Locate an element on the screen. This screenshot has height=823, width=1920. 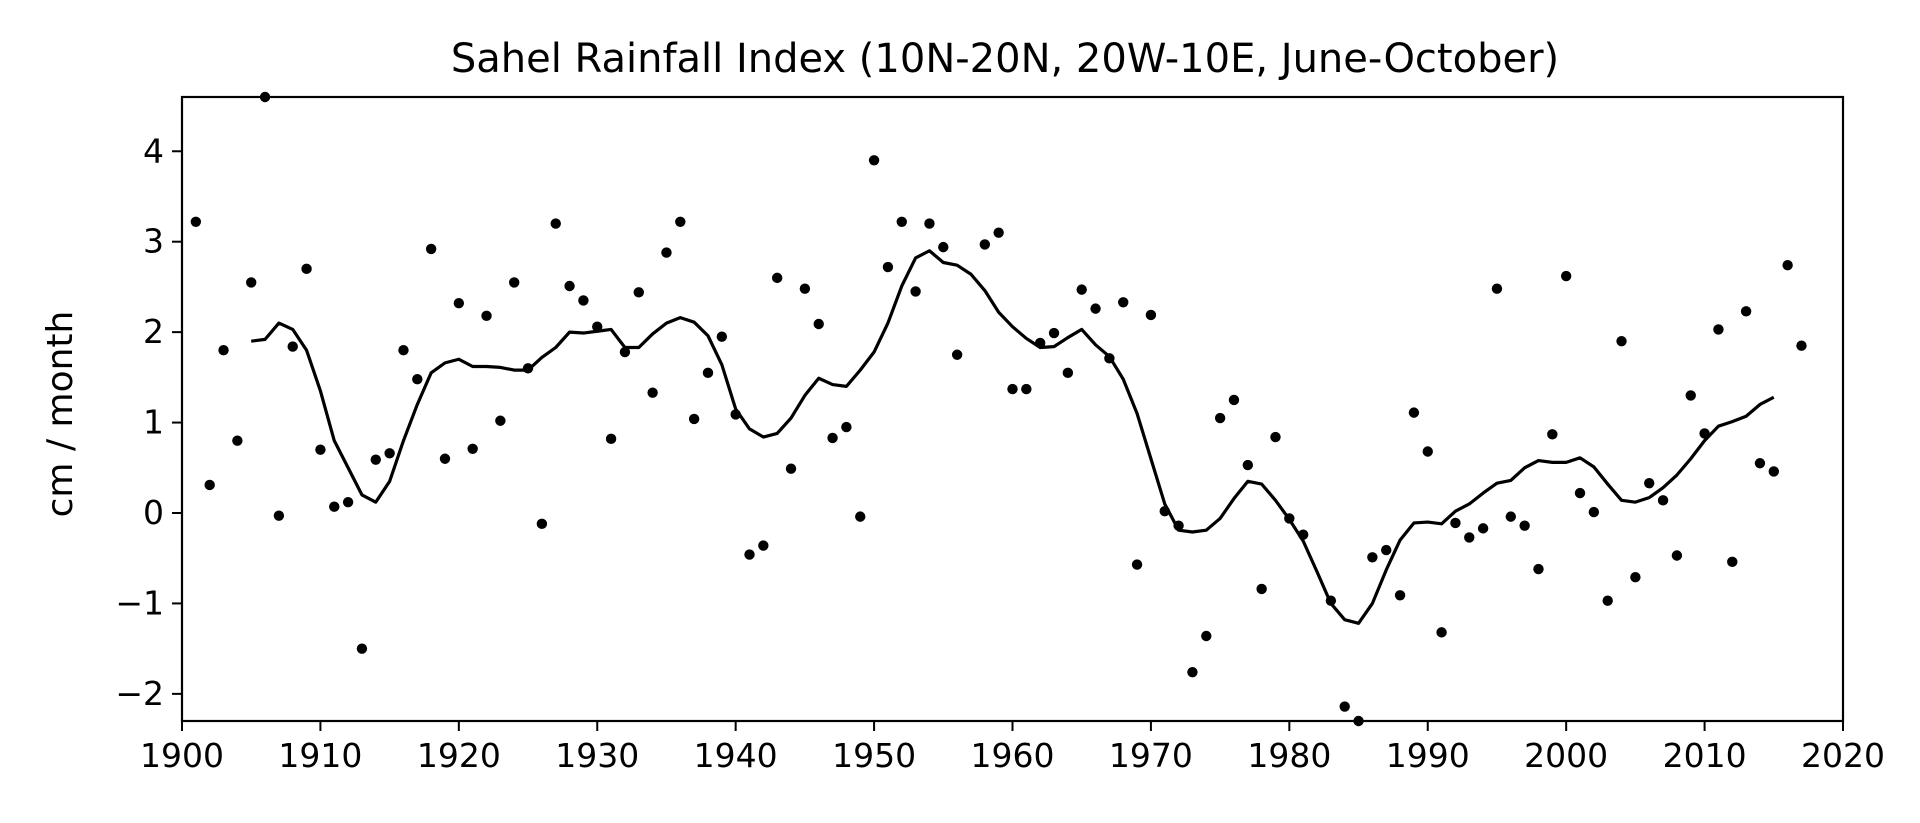
x-tick-label: 1920 is located at coordinates (459, 755).